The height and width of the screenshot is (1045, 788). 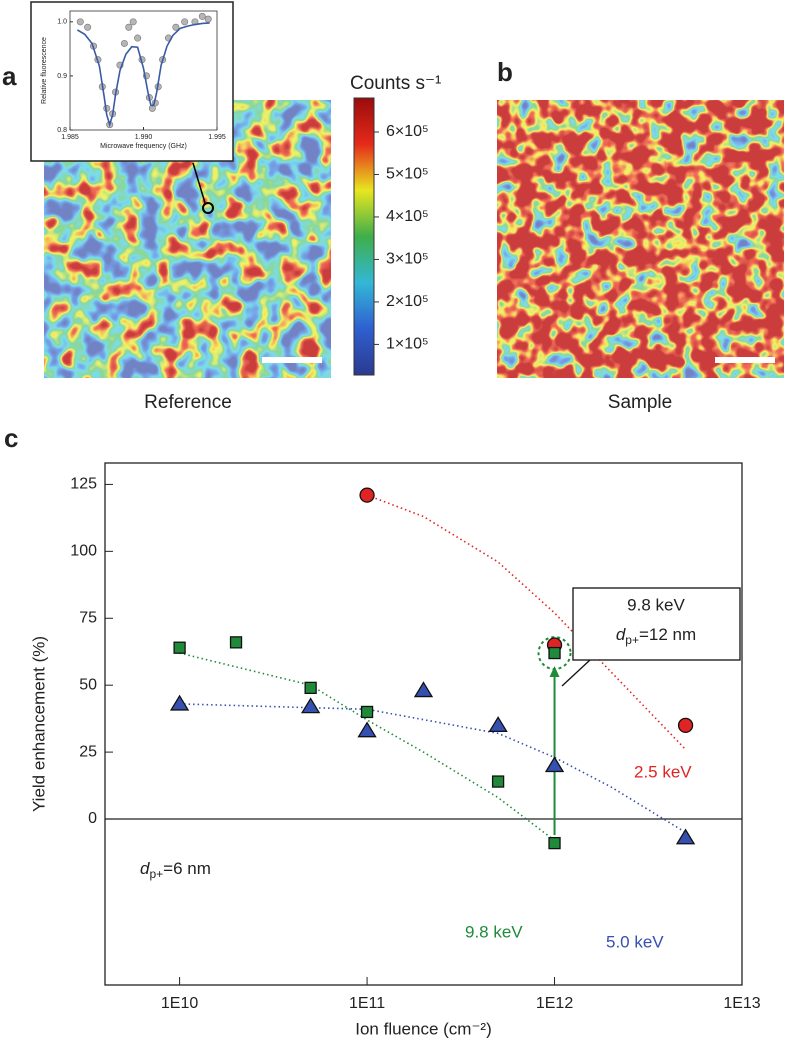 I want to click on y-tick-label: 25, so click(x=88, y=751).